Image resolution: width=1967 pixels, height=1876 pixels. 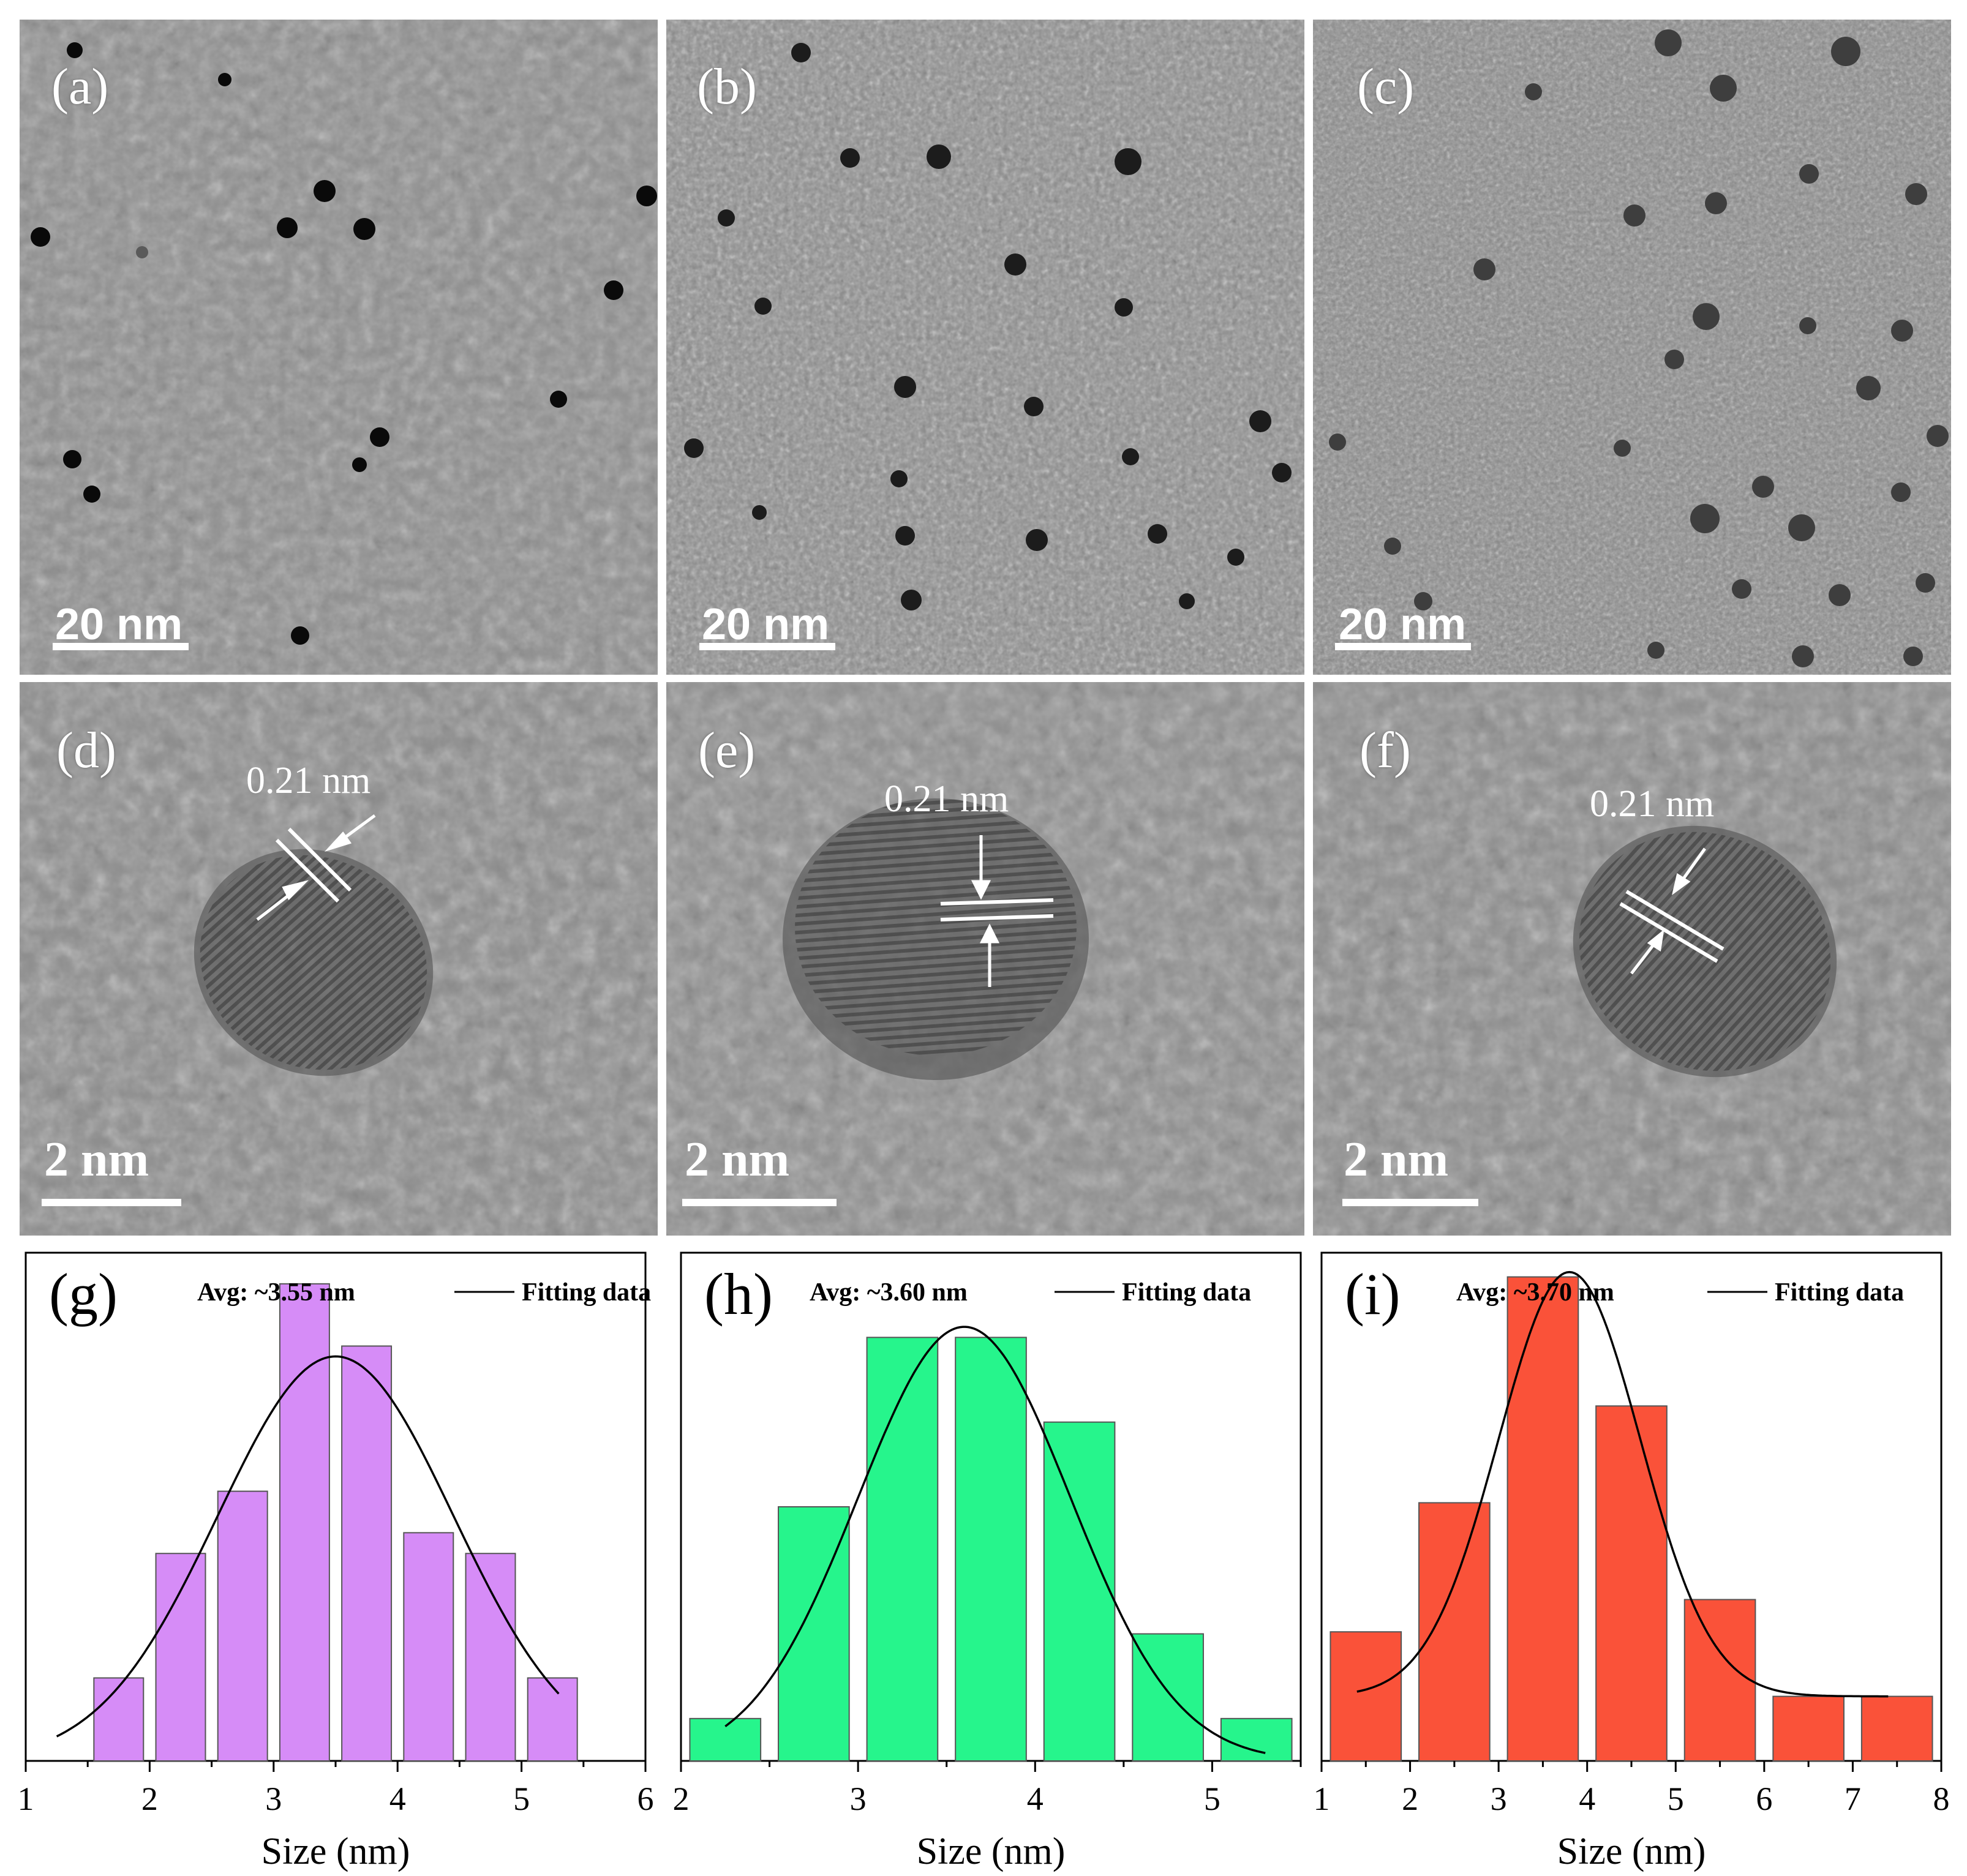 What do you see at coordinates (1403, 647) in the screenshot?
I see `scale-bar-c` at bounding box center [1403, 647].